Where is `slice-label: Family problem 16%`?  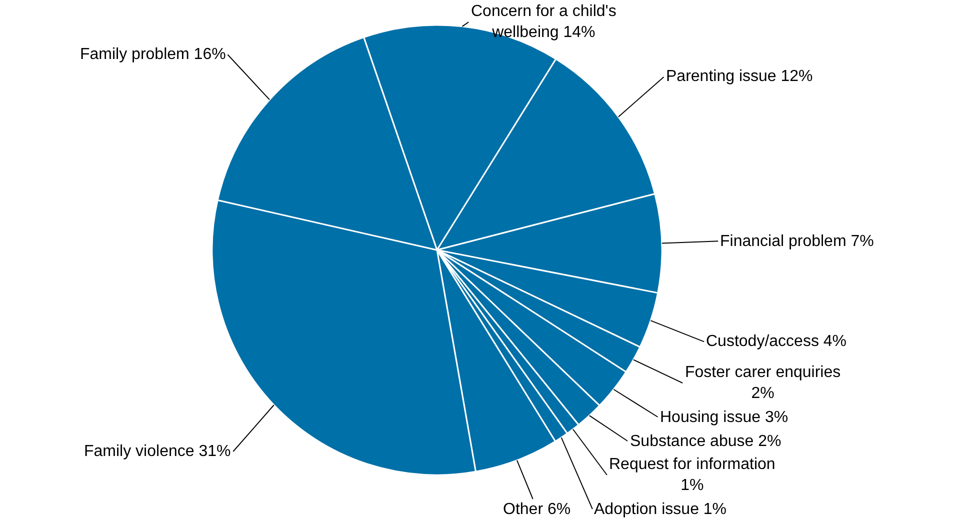 slice-label: Family problem 16% is located at coordinates (153, 54).